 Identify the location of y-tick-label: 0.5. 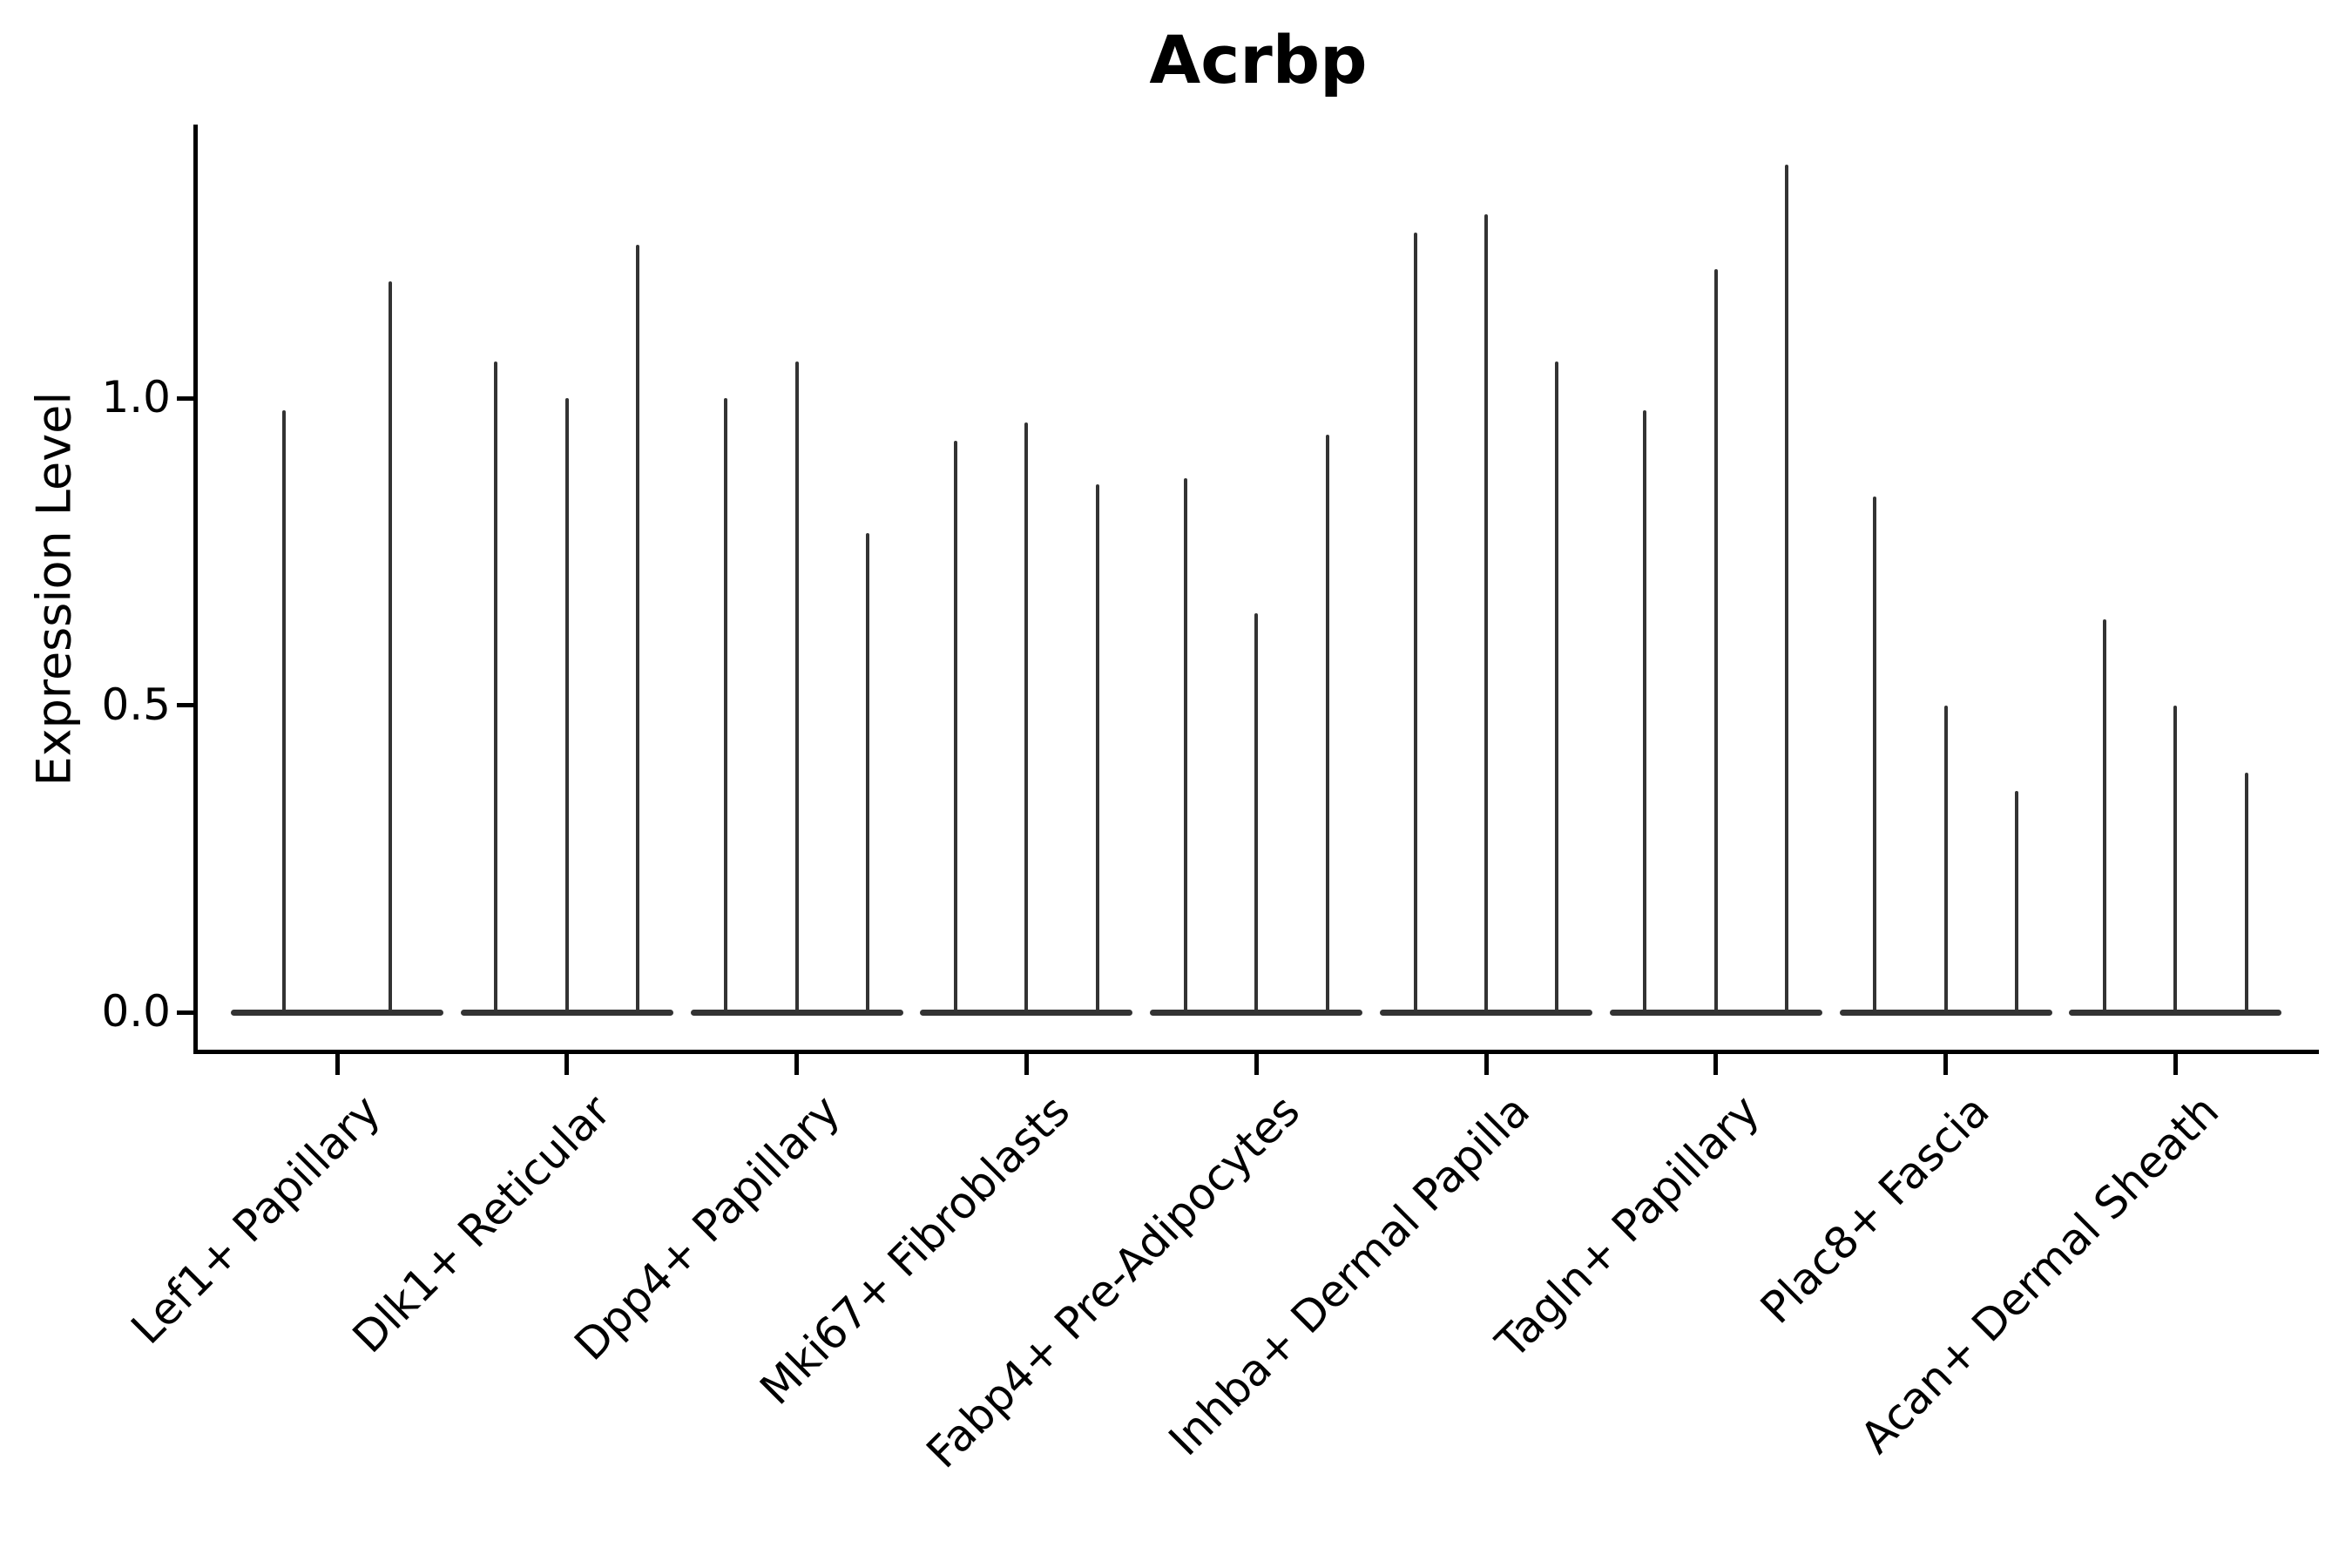
(136, 704).